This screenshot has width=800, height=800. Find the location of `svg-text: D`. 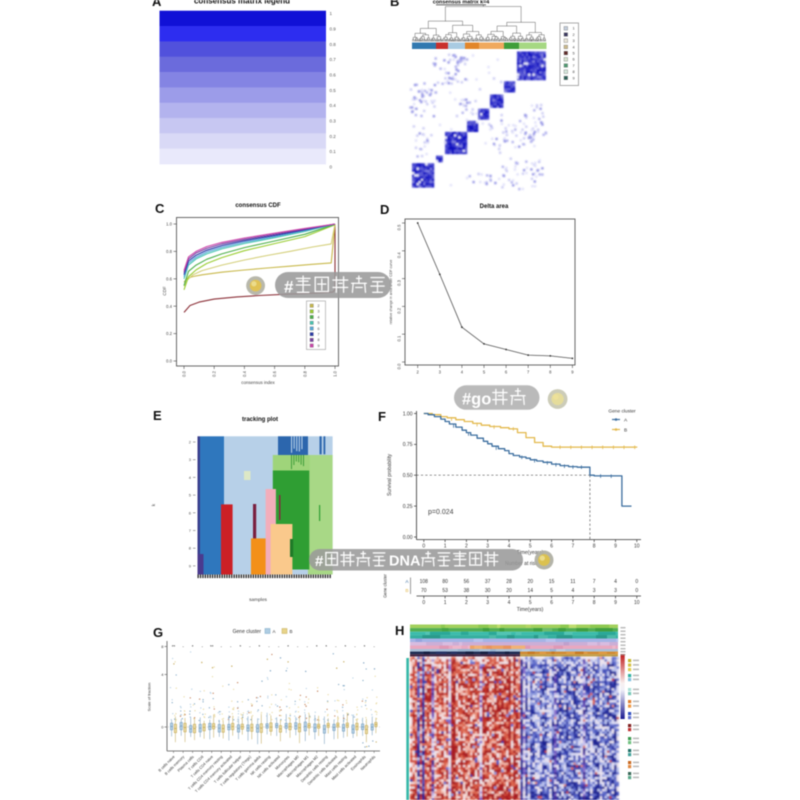

svg-text: D is located at coordinates (384, 209).